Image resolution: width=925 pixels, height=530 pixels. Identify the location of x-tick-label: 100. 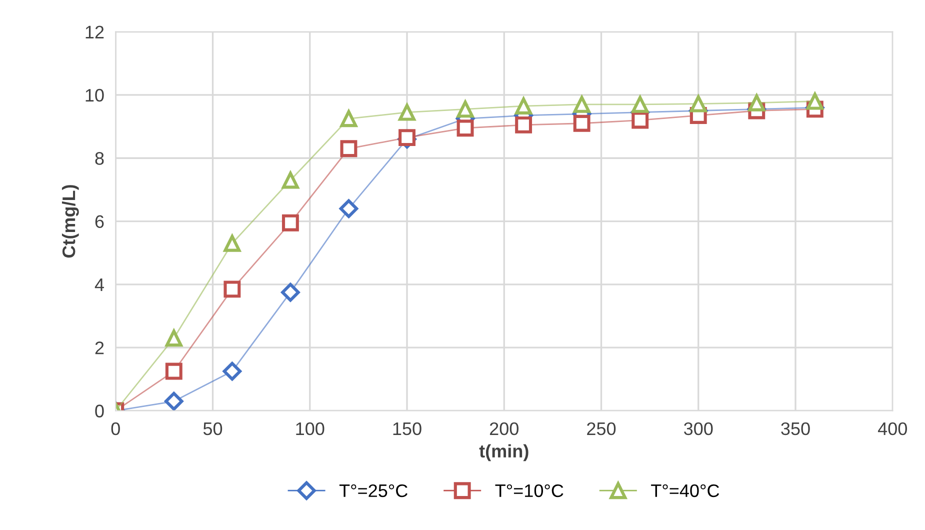
(310, 429).